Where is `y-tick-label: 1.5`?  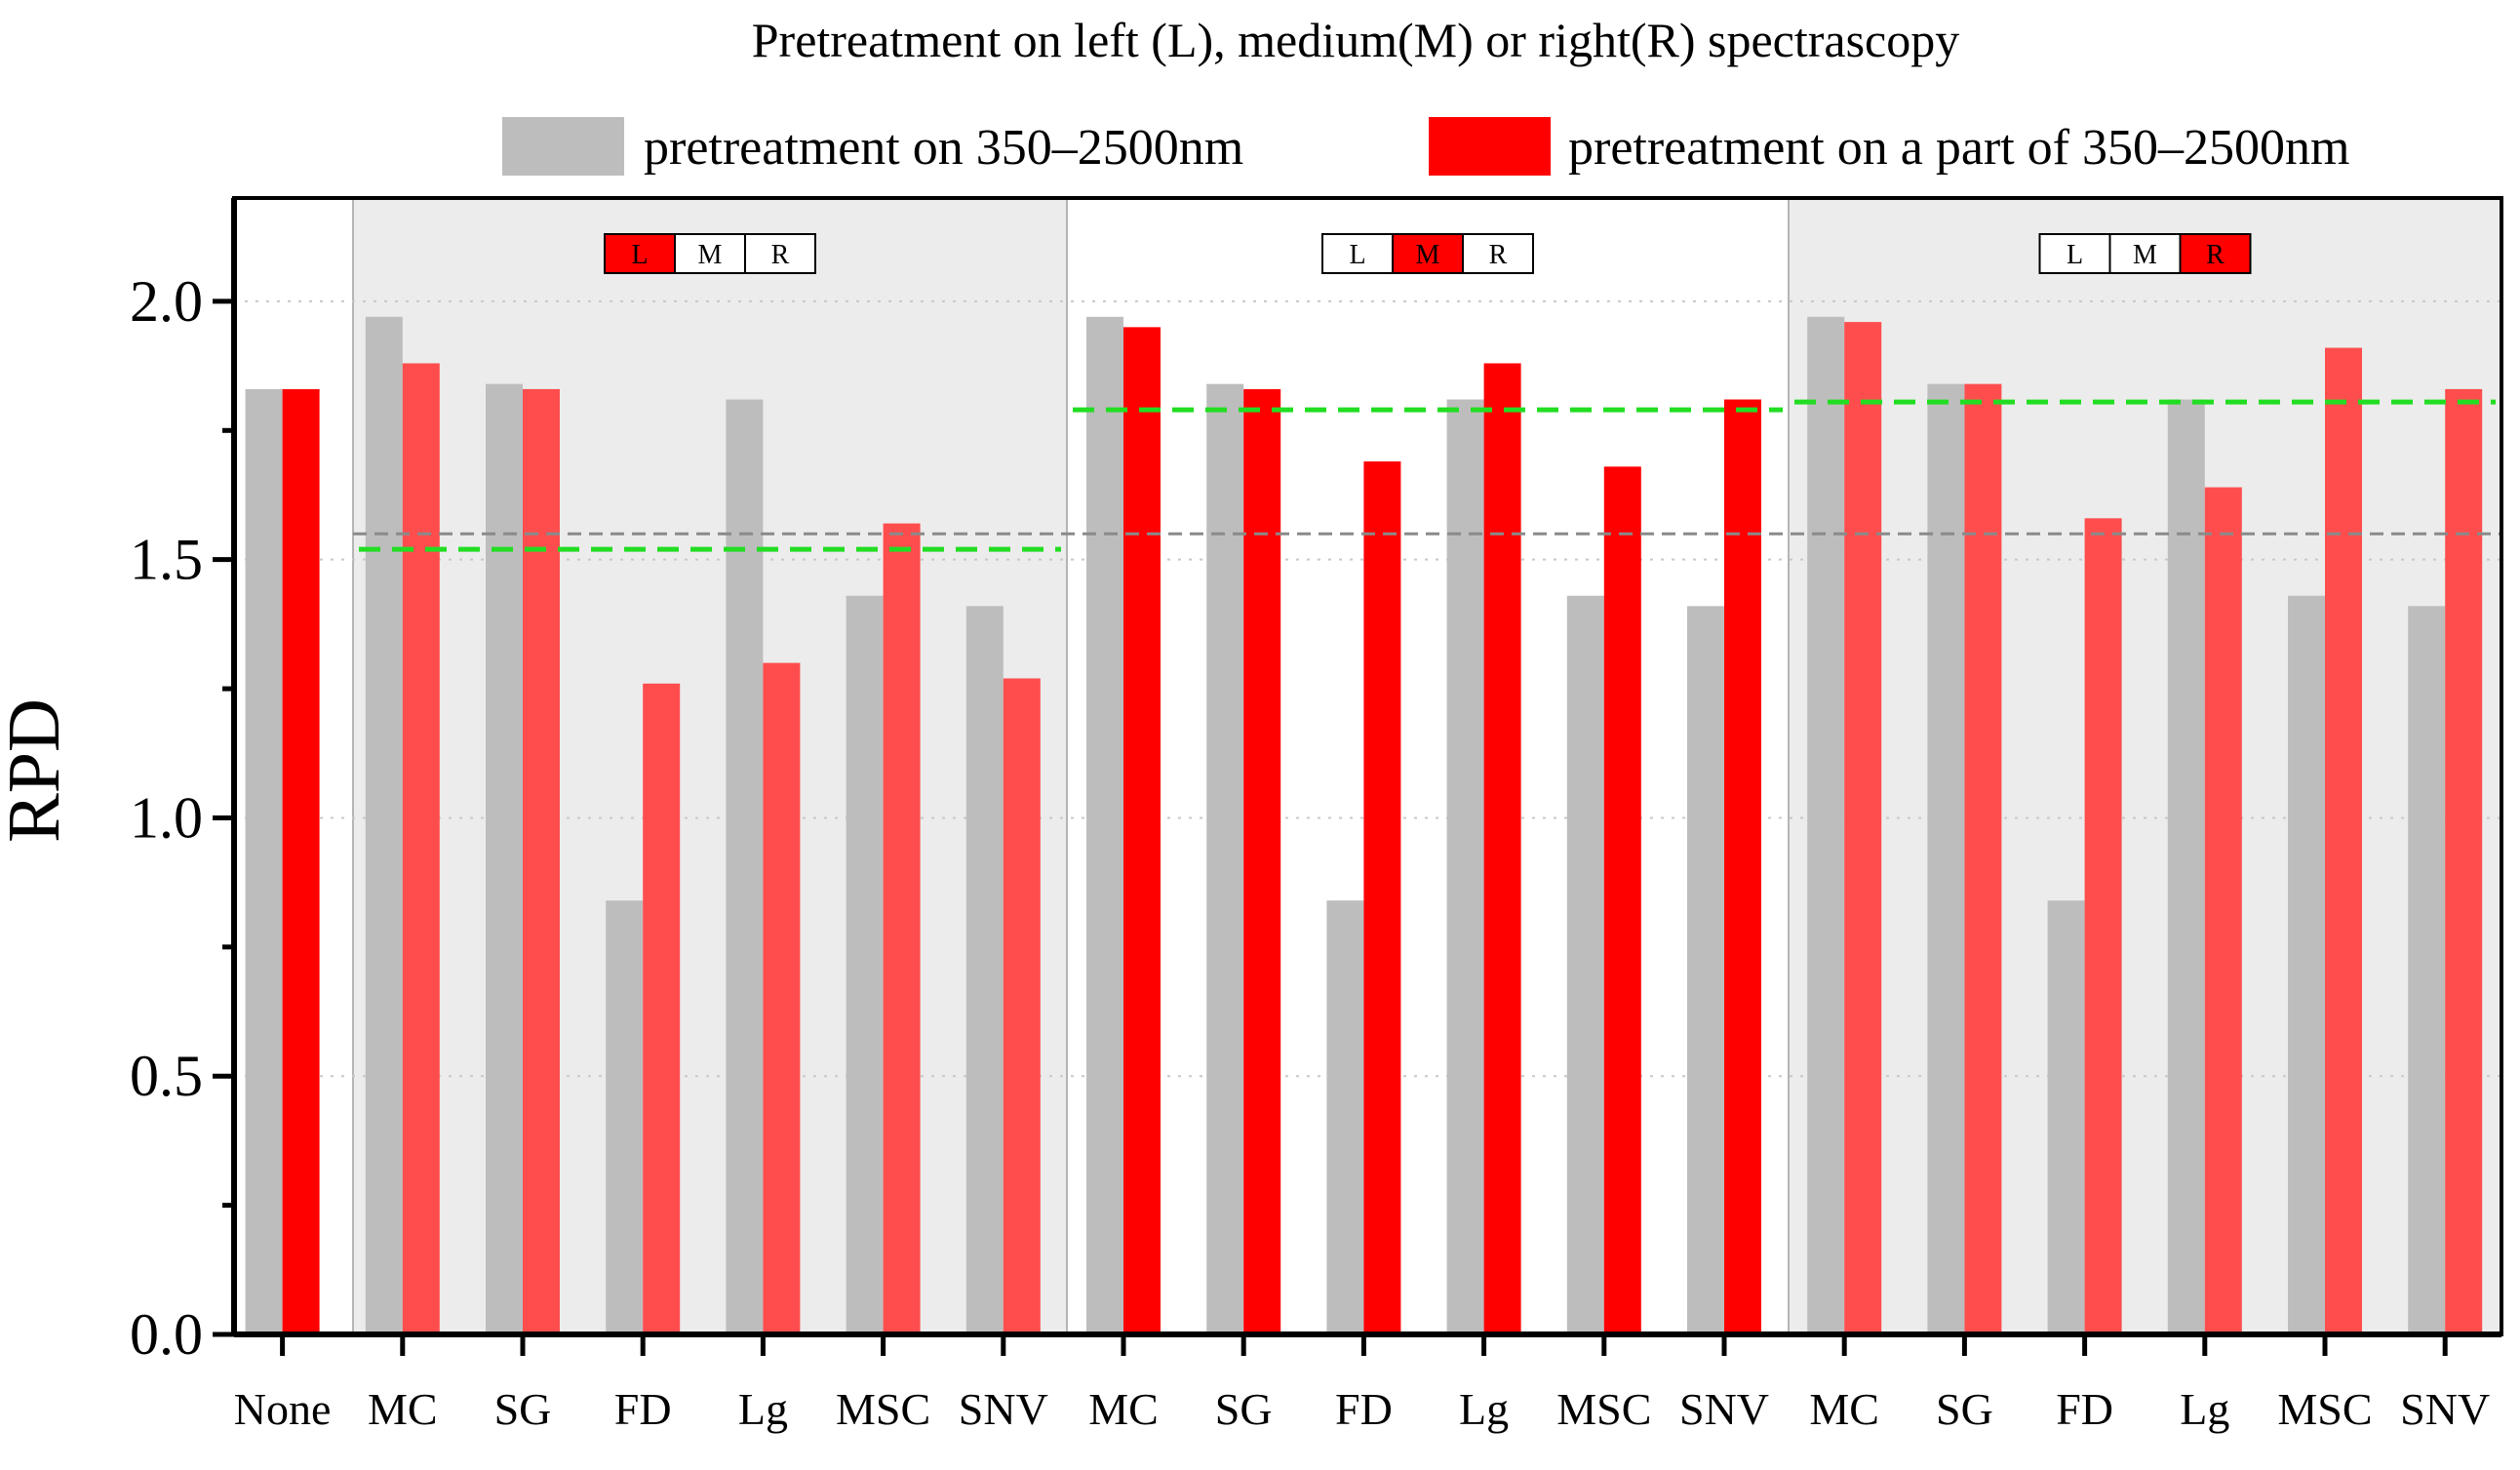
y-tick-label: 1.5 is located at coordinates (166, 560).